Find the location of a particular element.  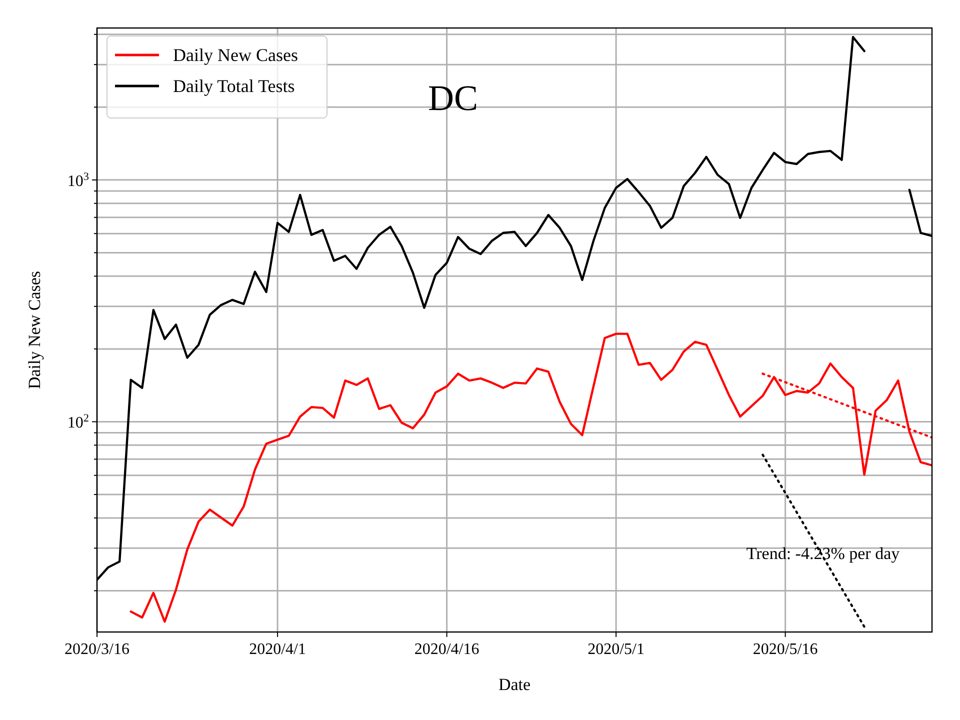

legend-label: Daily New Cases is located at coordinates (235, 55).